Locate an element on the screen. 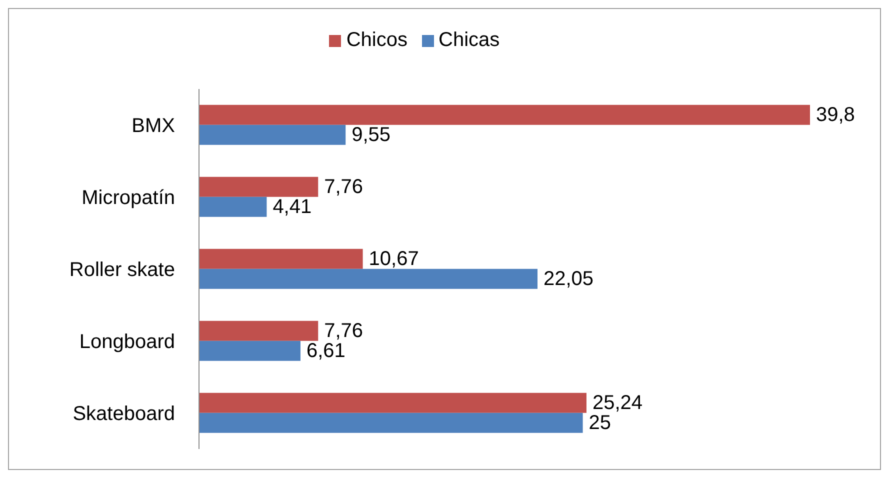 This screenshot has height=480, width=889. data-label: 4,41 is located at coordinates (292, 207).